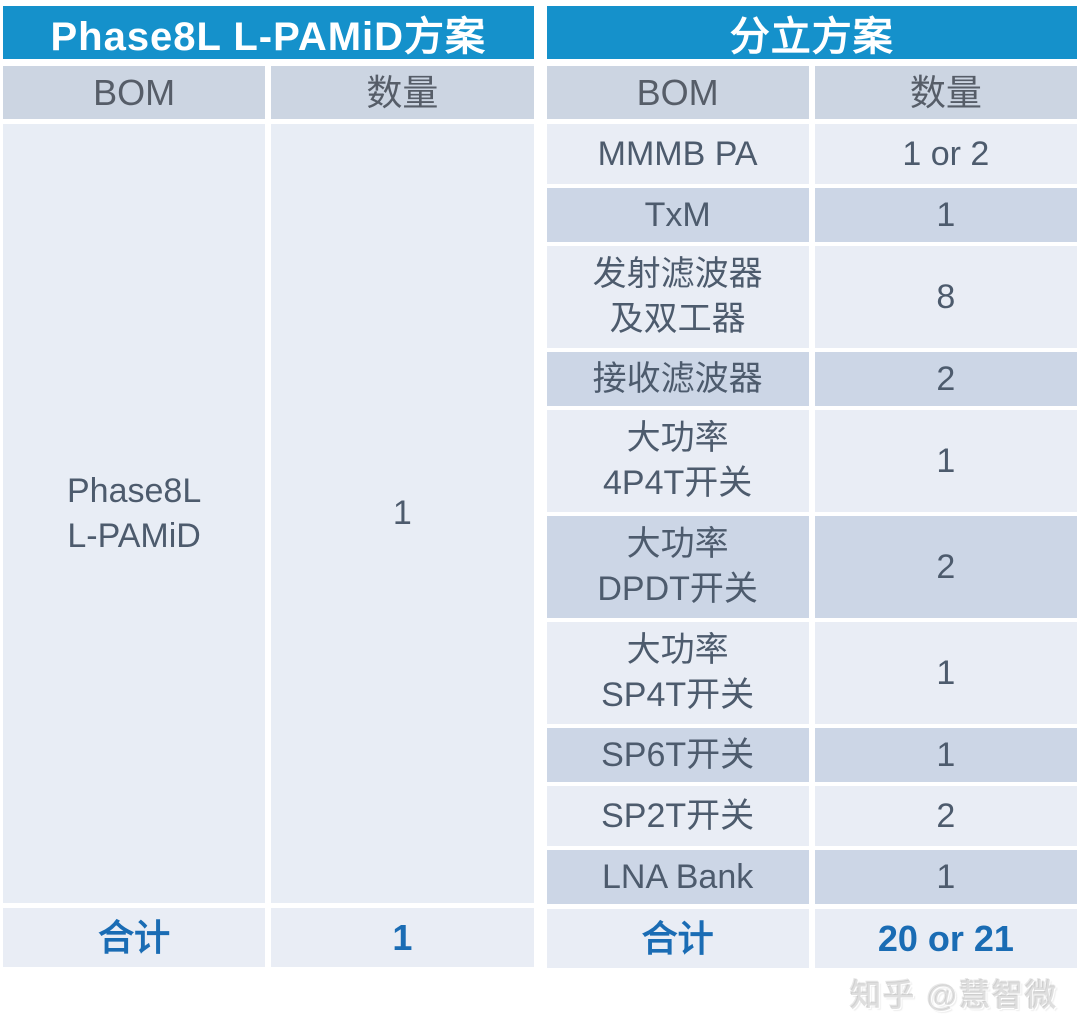 The height and width of the screenshot is (1034, 1080). What do you see at coordinates (134, 92) in the screenshot?
I see `lpamid-header-bom: BOM` at bounding box center [134, 92].